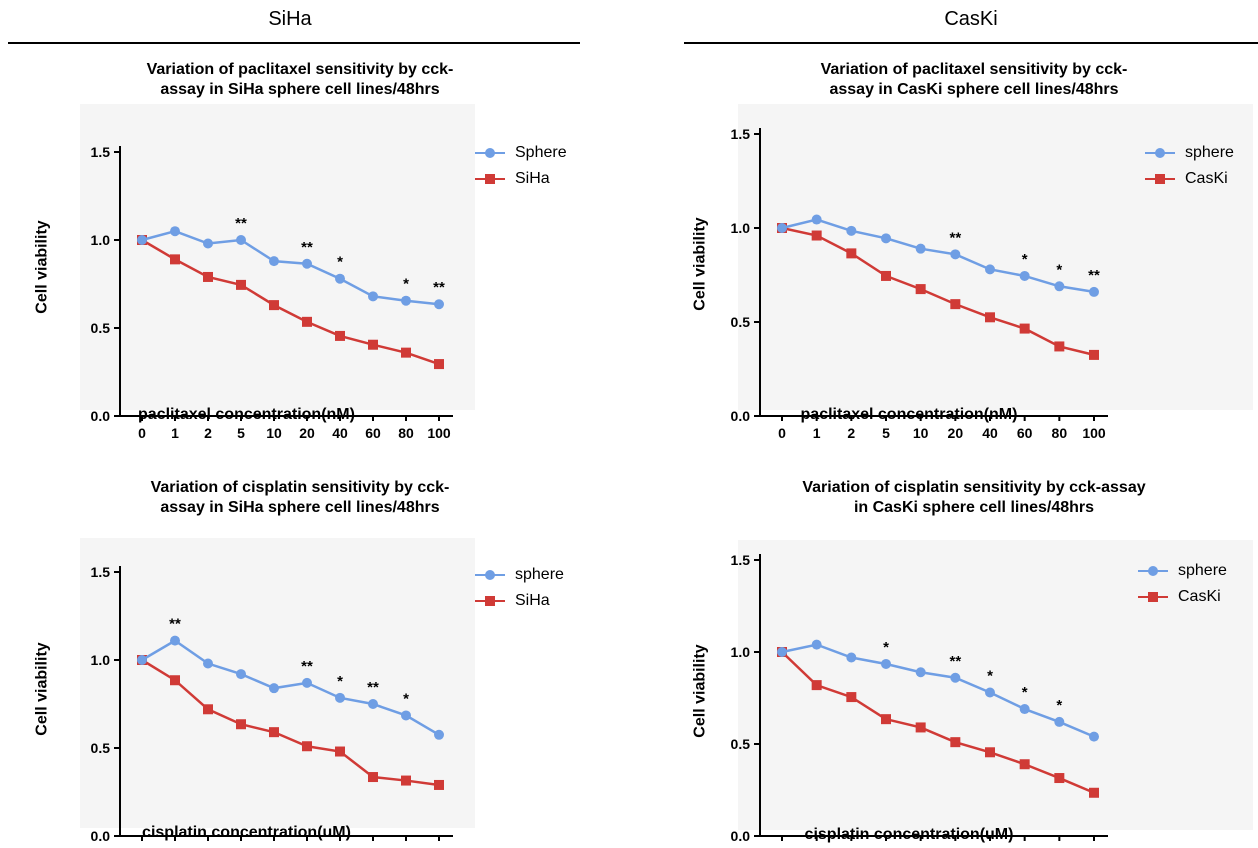 This screenshot has height=848, width=1258. What do you see at coordinates (519, 601) in the screenshot?
I see `legend-item: SiHa` at bounding box center [519, 601].